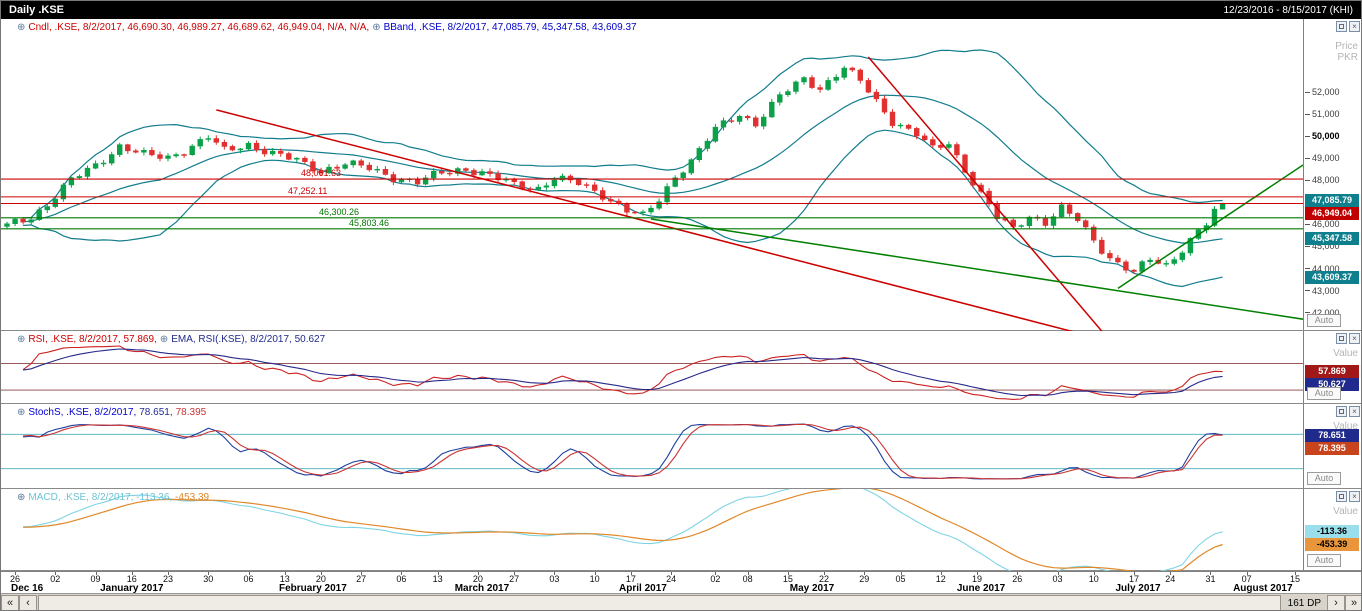  Describe the element at coordinates (976, 269) in the screenshot. I see `support-trendline-down` at that location.